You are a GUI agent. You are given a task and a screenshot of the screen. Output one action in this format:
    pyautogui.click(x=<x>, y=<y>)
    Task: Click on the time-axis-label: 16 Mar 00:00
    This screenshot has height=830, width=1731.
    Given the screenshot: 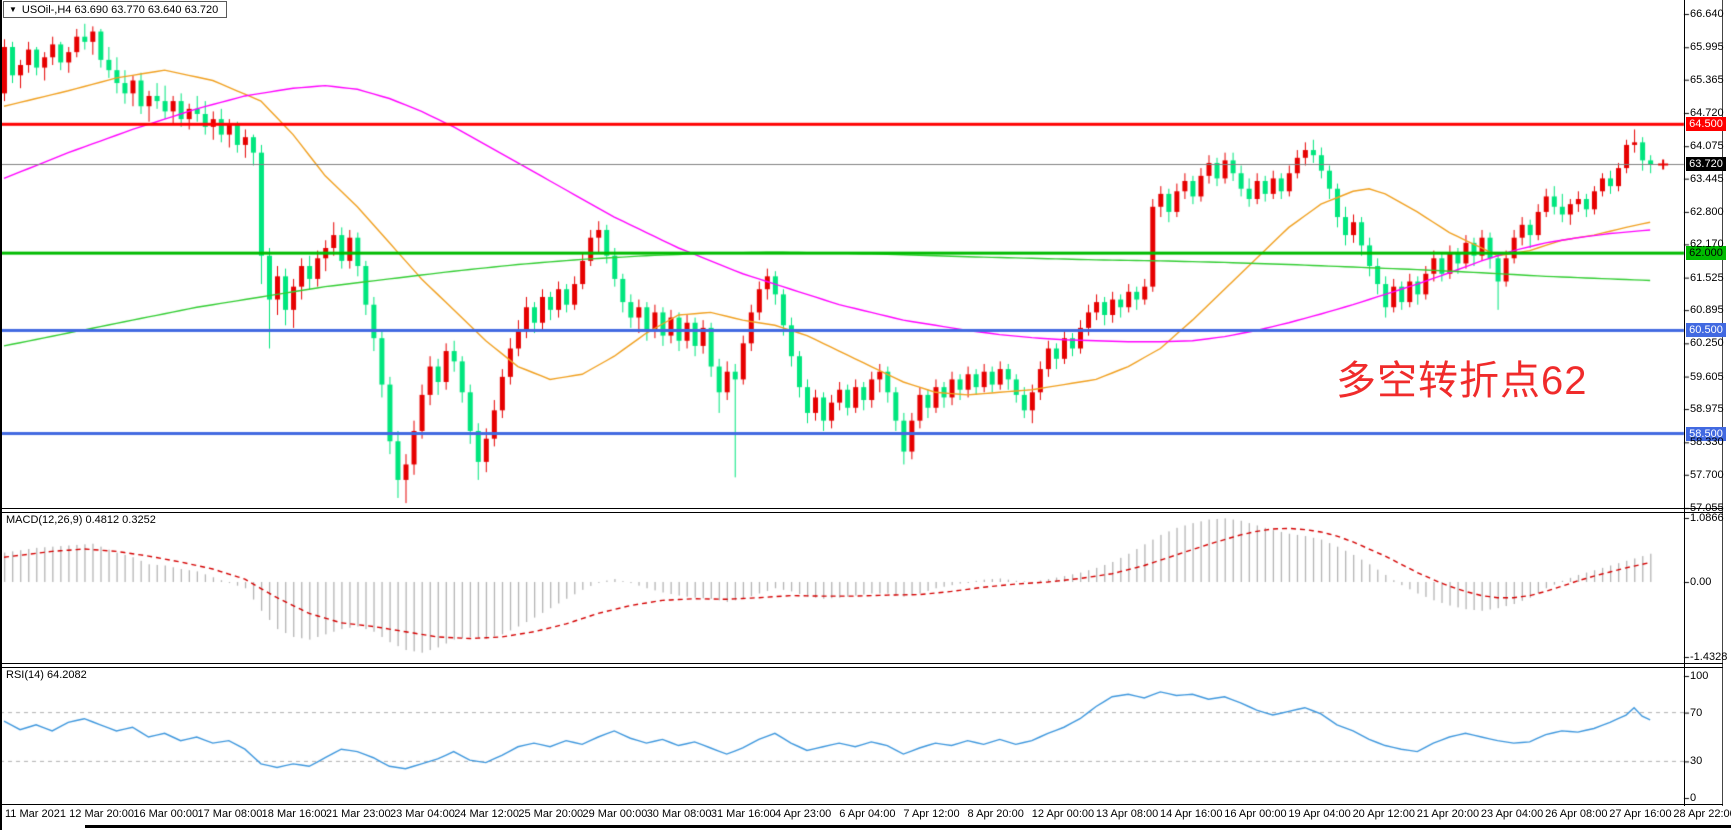 What is the action you would take?
    pyautogui.click(x=166, y=814)
    